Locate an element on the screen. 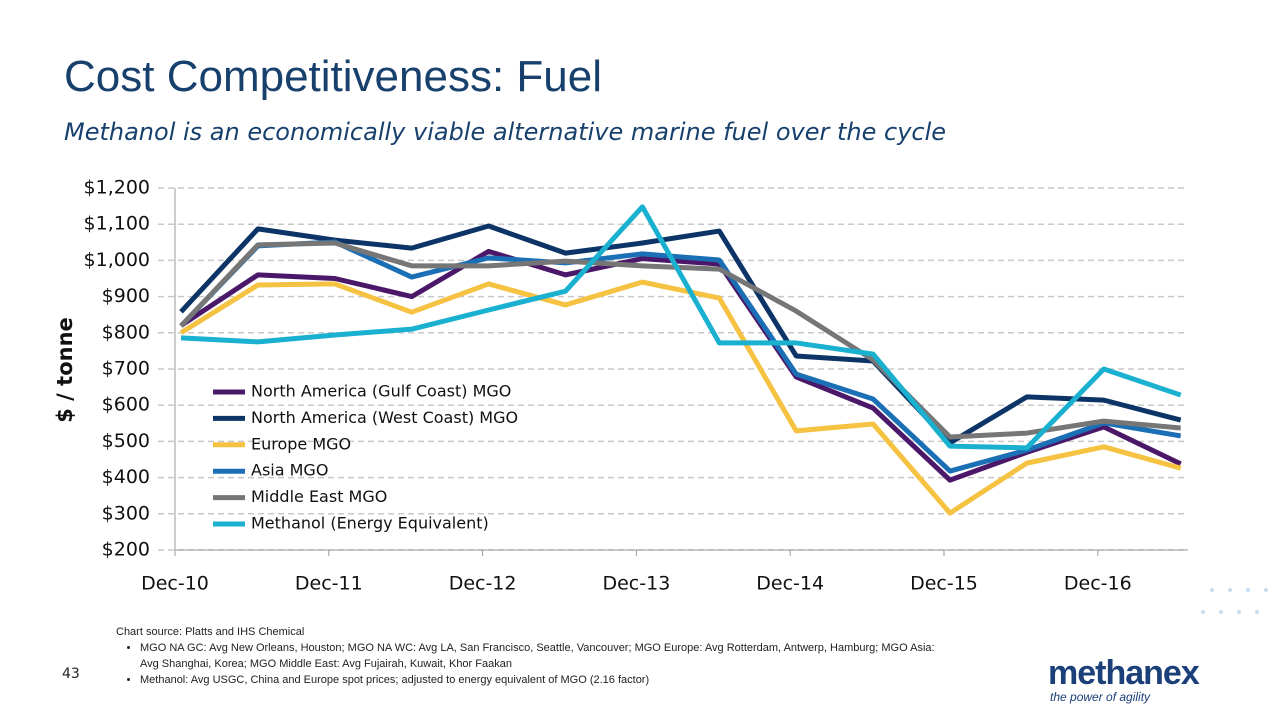  x-tick-label: Dec-12 is located at coordinates (483, 584).